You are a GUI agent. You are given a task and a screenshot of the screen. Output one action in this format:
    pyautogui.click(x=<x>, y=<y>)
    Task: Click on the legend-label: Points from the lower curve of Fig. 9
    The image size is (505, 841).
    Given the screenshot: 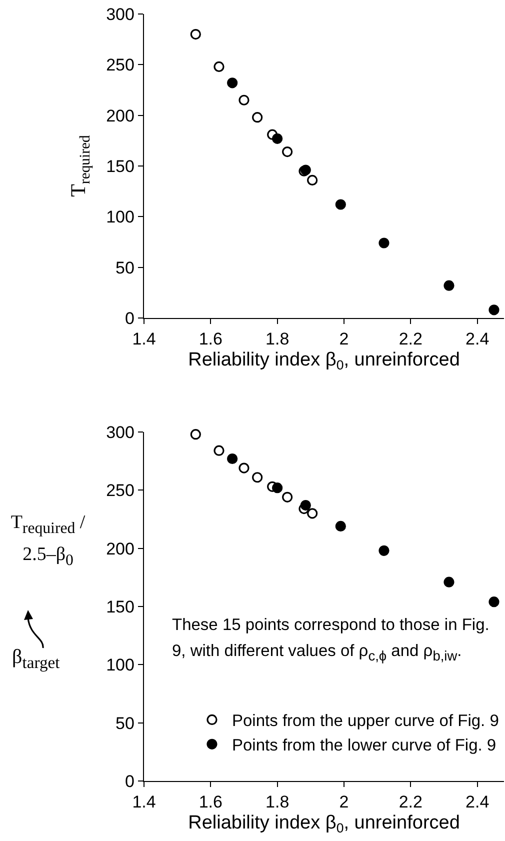 What is the action you would take?
    pyautogui.click(x=364, y=745)
    